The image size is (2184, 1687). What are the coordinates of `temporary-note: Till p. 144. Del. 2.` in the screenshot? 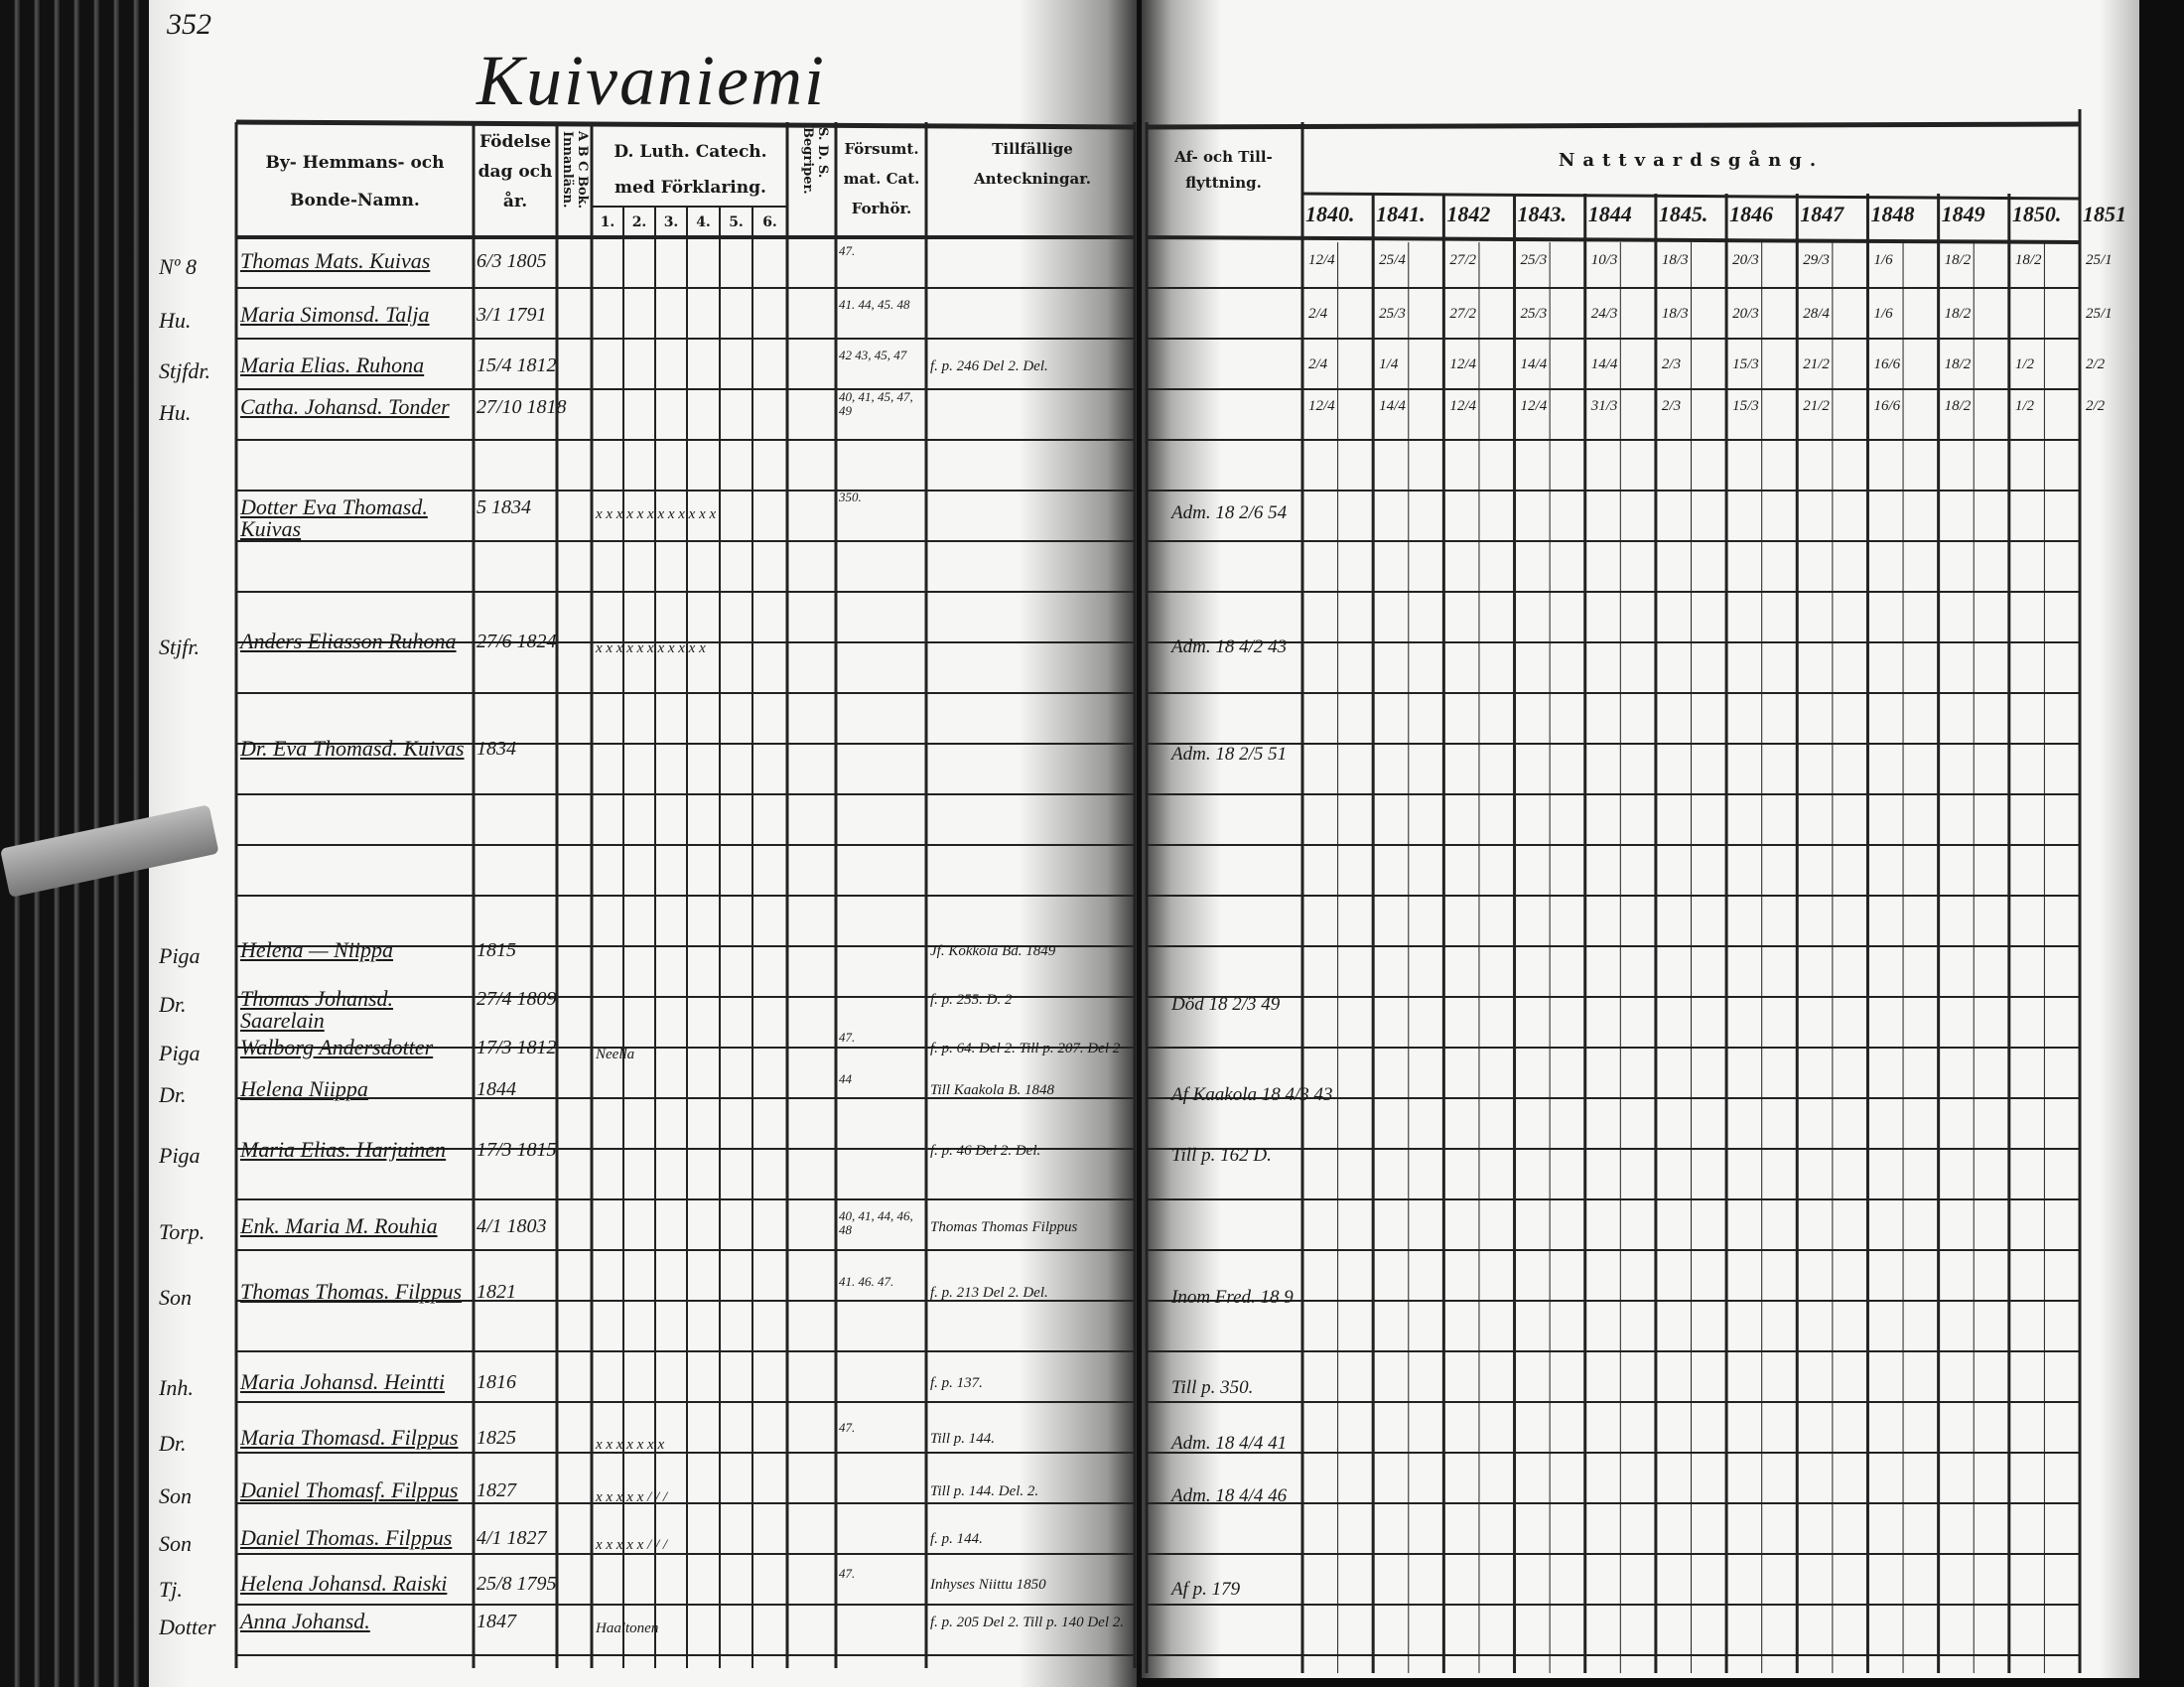 It's located at (984, 1491).